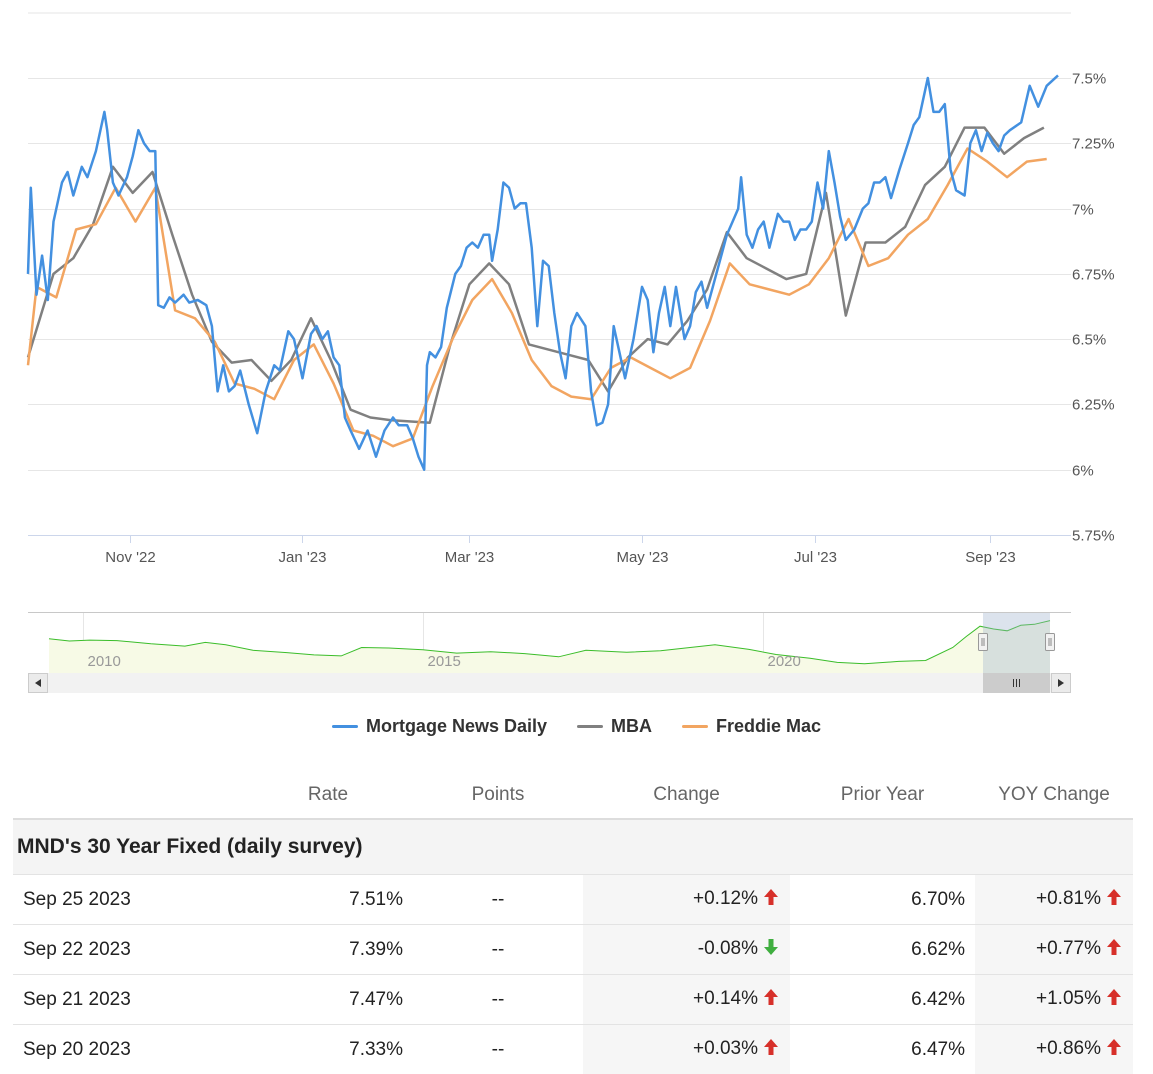 The height and width of the screenshot is (1074, 1153). What do you see at coordinates (1089, 79) in the screenshot?
I see `y-tick-label: 7.5%` at bounding box center [1089, 79].